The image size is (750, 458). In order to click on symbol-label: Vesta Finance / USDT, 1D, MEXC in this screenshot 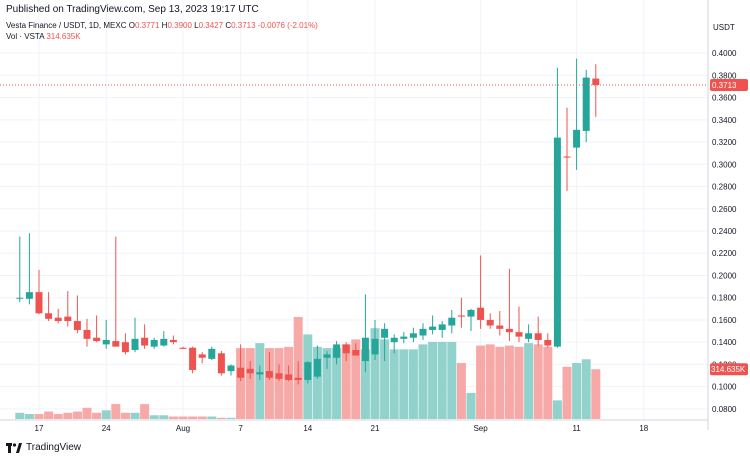, I will do `click(66, 25)`.